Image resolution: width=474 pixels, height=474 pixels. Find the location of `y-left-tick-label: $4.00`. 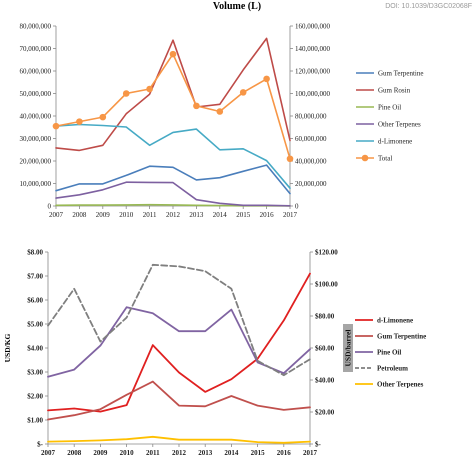

y-left-tick-label: $4.00 is located at coordinates (35, 349).